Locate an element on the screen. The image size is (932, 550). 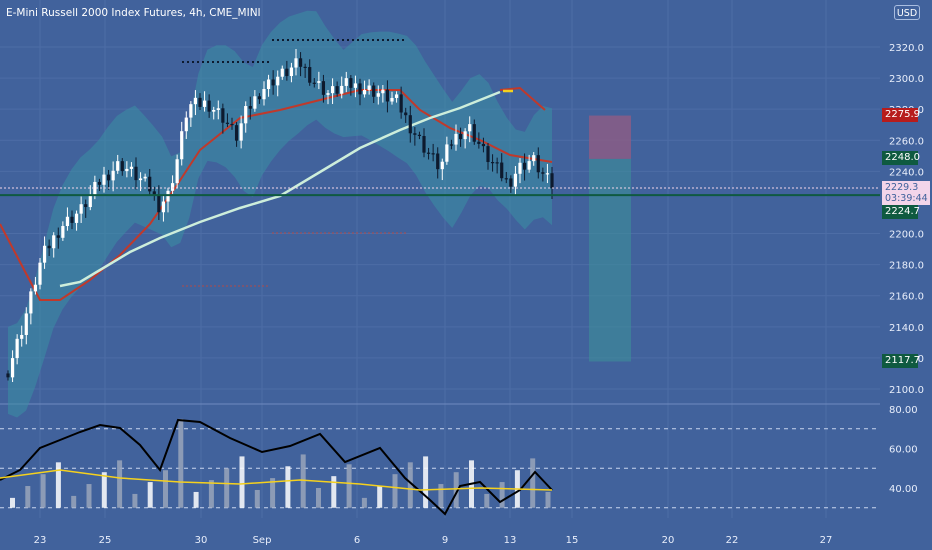
current-price-tag: 2229.3 03:39:44 is located at coordinates (906, 193).